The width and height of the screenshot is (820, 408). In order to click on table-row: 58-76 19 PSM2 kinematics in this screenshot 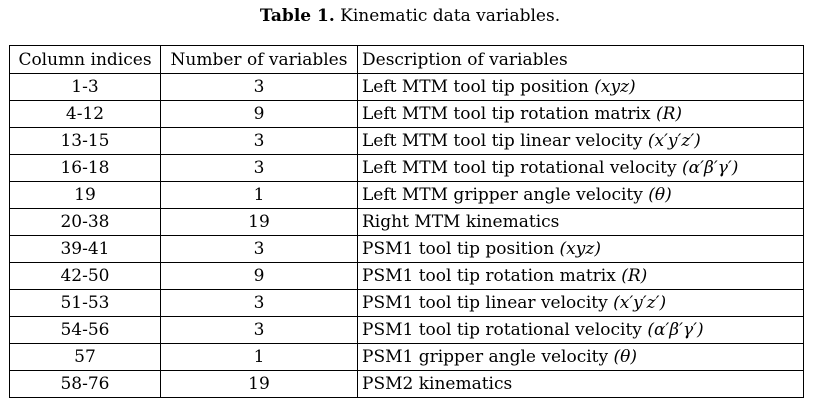, I will do `click(406, 384)`.